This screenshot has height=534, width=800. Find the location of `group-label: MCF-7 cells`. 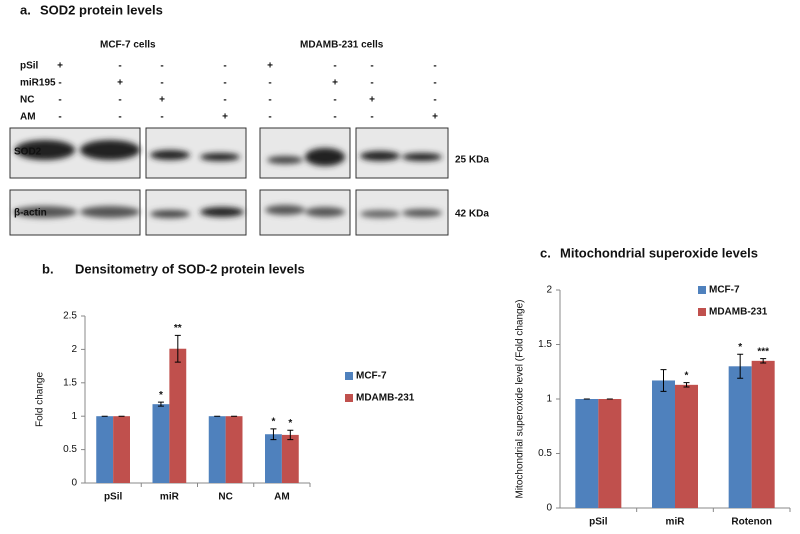

group-label: MCF-7 cells is located at coordinates (128, 45).